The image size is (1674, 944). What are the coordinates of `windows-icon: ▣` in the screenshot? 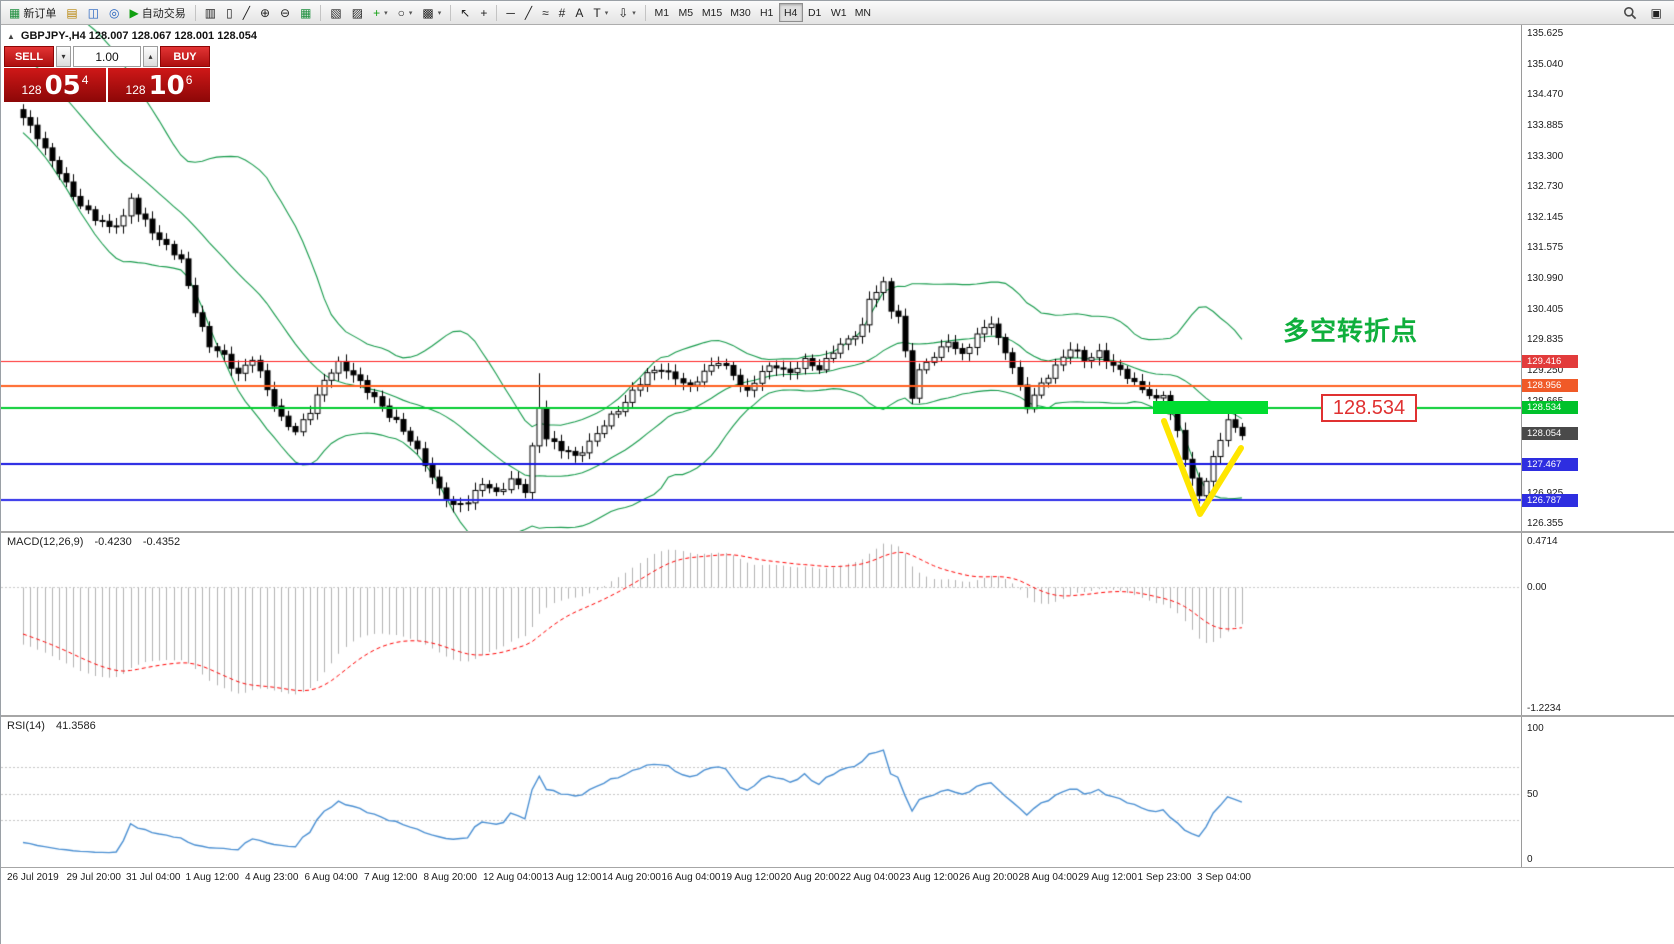 It's located at (1656, 12).